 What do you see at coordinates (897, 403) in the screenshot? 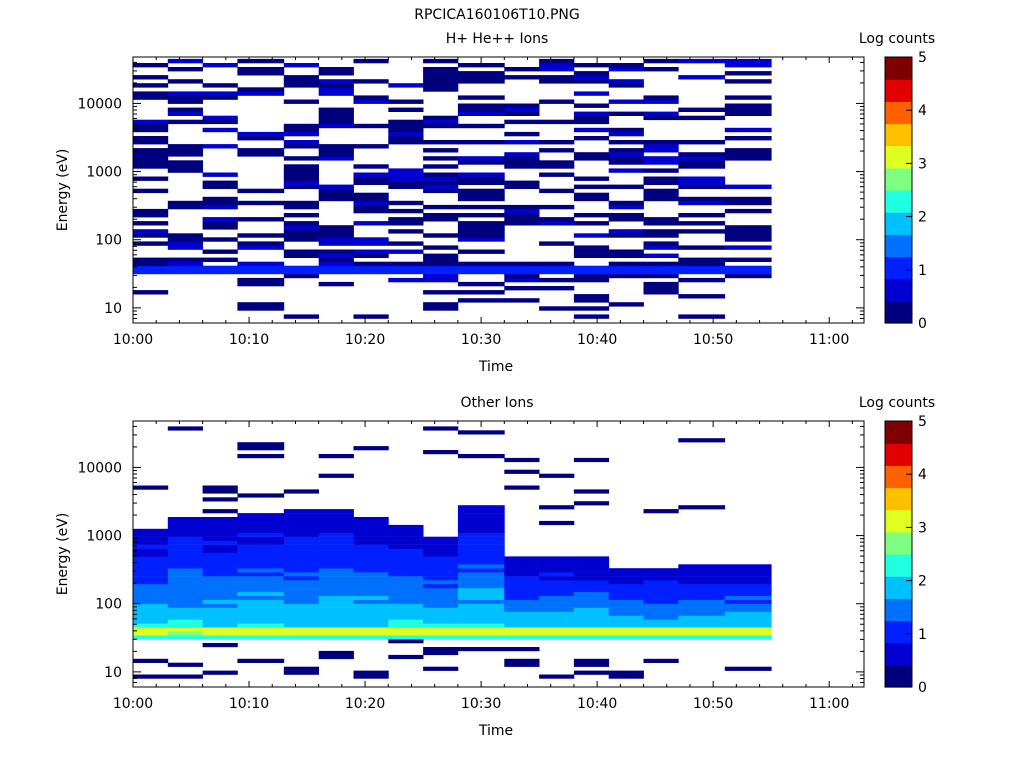
I see `colorbar-label: Log counts` at bounding box center [897, 403].